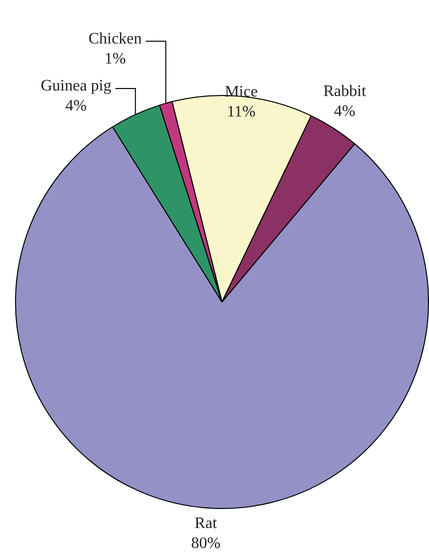 The image size is (429, 557). Describe the element at coordinates (205, 543) in the screenshot. I see `data-label: 80%` at that location.